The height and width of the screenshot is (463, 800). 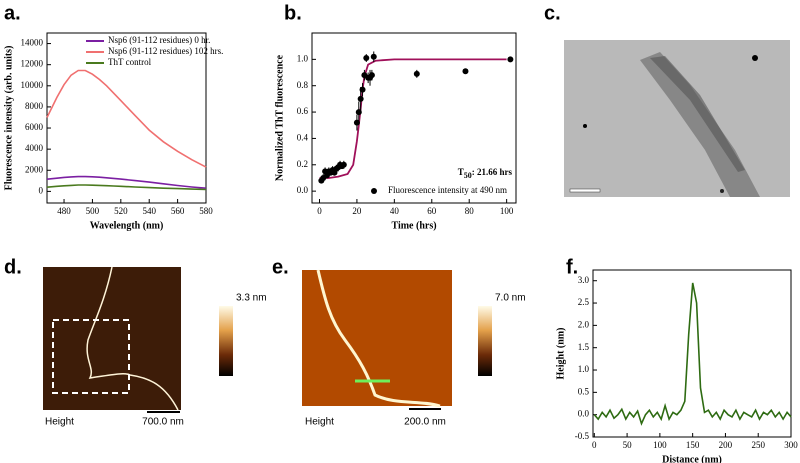 What do you see at coordinates (374, 191) in the screenshot?
I see `legend-marker` at bounding box center [374, 191].